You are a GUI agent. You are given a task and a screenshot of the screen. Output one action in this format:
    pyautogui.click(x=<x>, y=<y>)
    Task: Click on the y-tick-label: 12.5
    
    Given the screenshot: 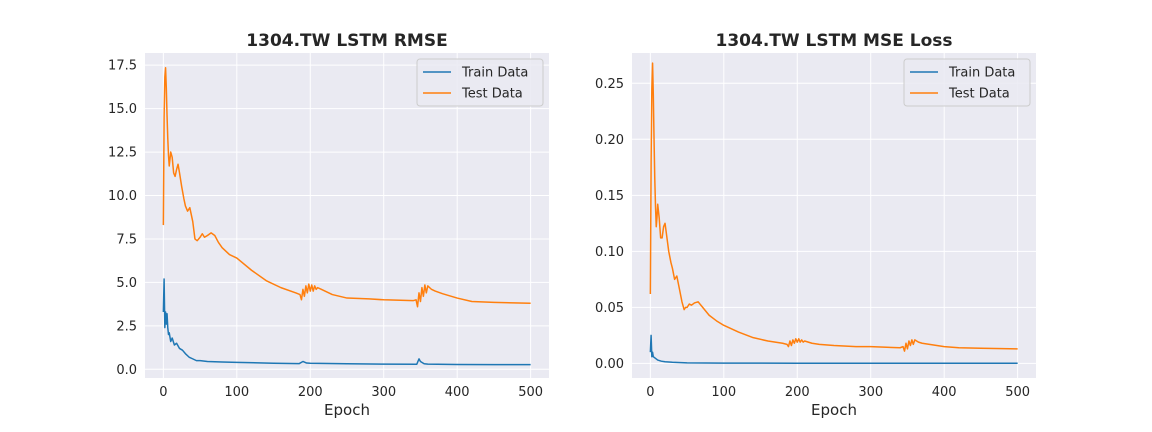 What is the action you would take?
    pyautogui.click(x=122, y=153)
    